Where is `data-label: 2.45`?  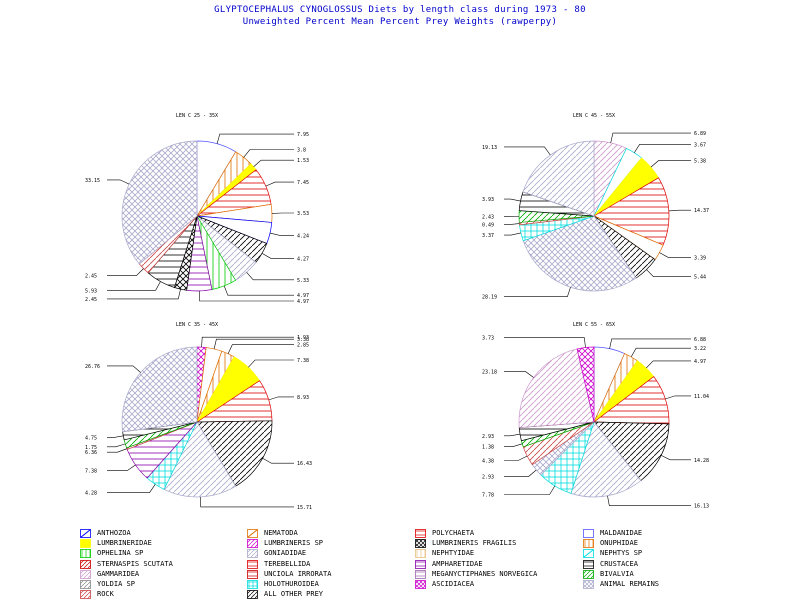 data-label: 2.45 is located at coordinates (91, 277).